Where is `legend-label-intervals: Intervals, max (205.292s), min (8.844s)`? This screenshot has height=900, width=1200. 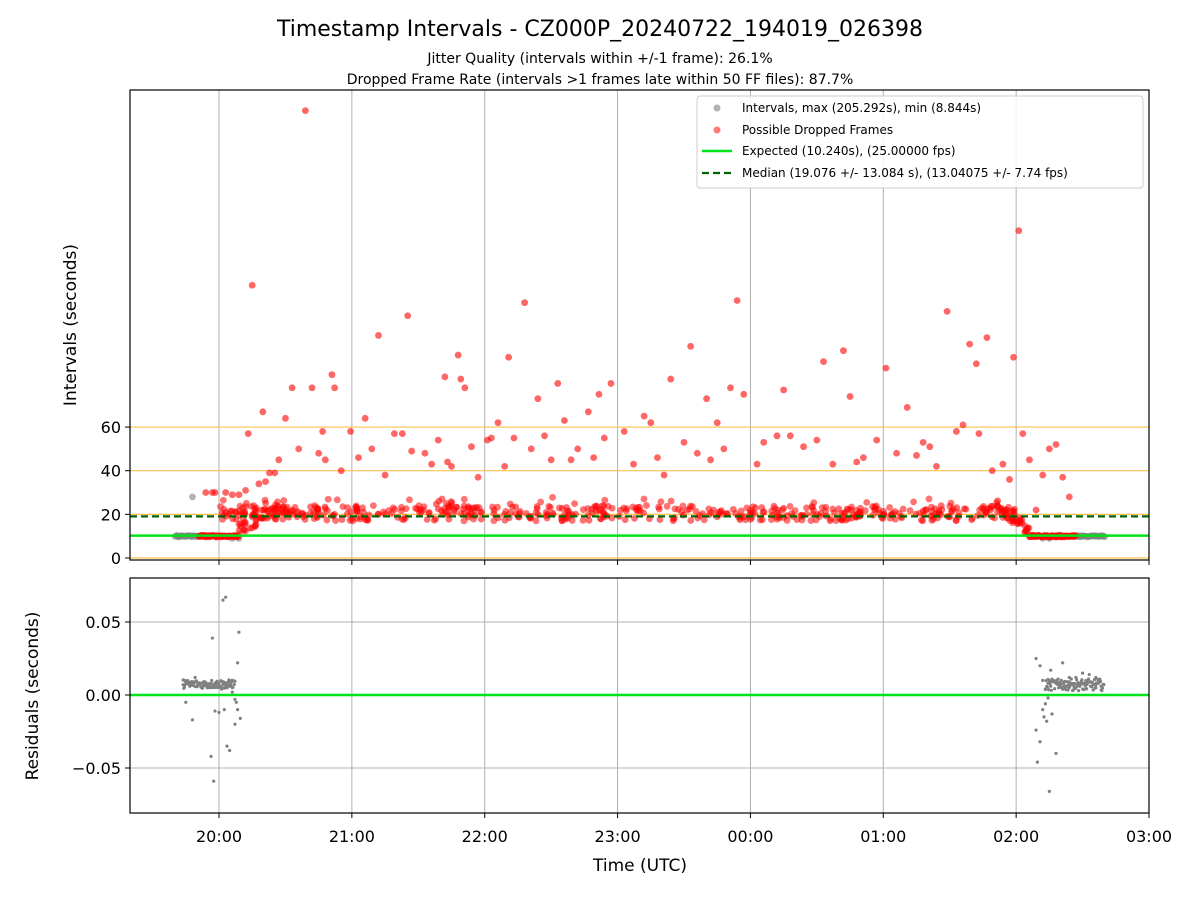
legend-label-intervals: Intervals, max (205.292s), min (8.844s) is located at coordinates (861, 108).